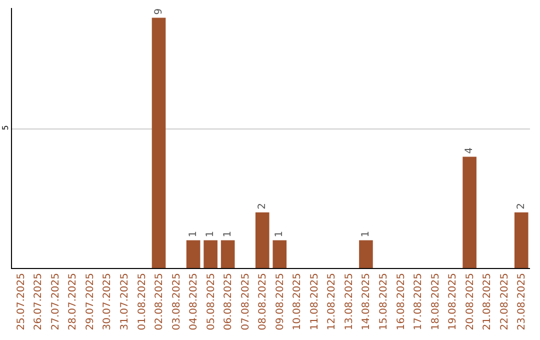 The height and width of the screenshot is (340, 540). Describe the element at coordinates (470, 301) in the screenshot. I see `x-tick-label: 20.08.2025` at that location.